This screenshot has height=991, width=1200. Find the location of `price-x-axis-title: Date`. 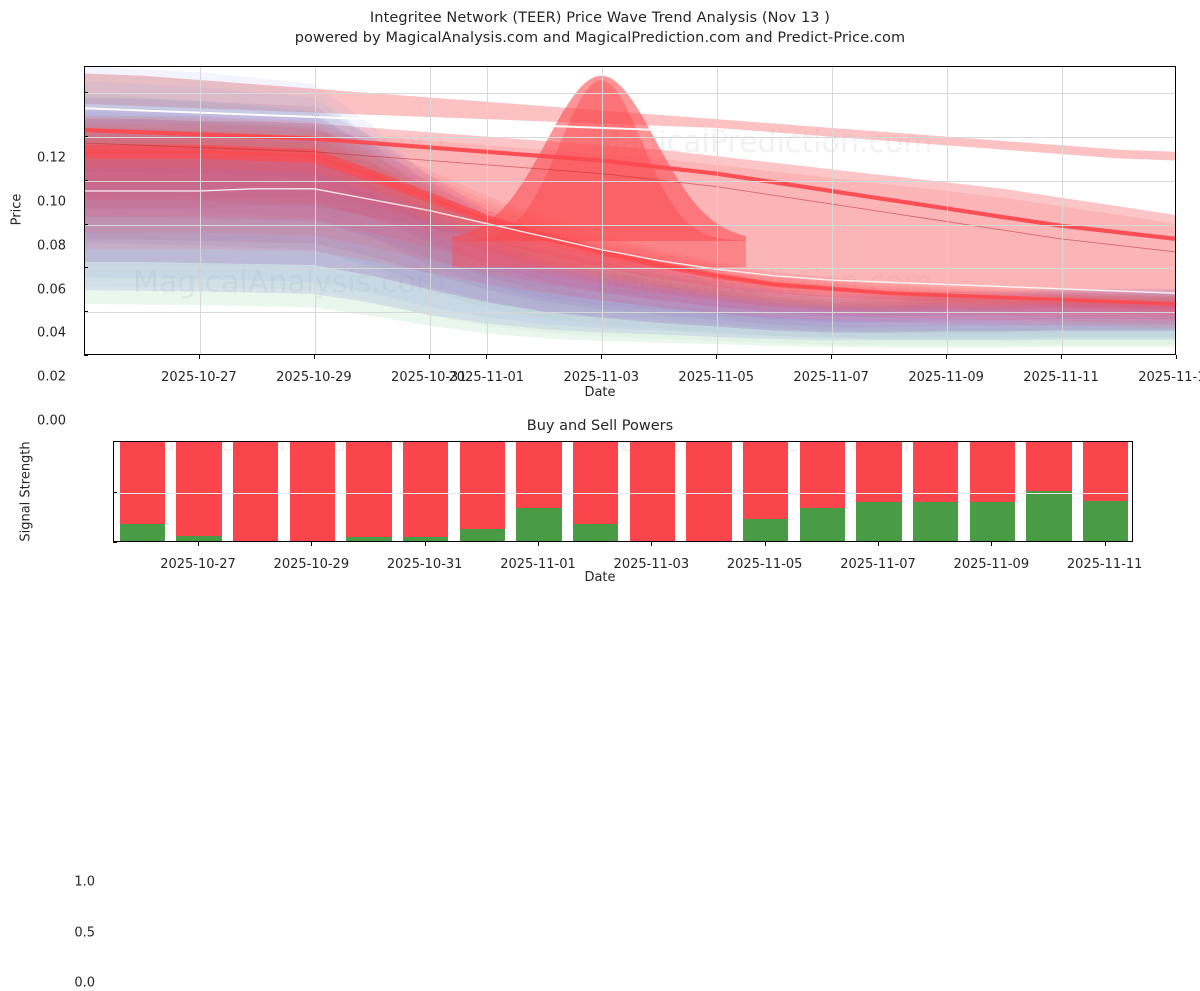

price-x-axis-title: Date is located at coordinates (600, 392).